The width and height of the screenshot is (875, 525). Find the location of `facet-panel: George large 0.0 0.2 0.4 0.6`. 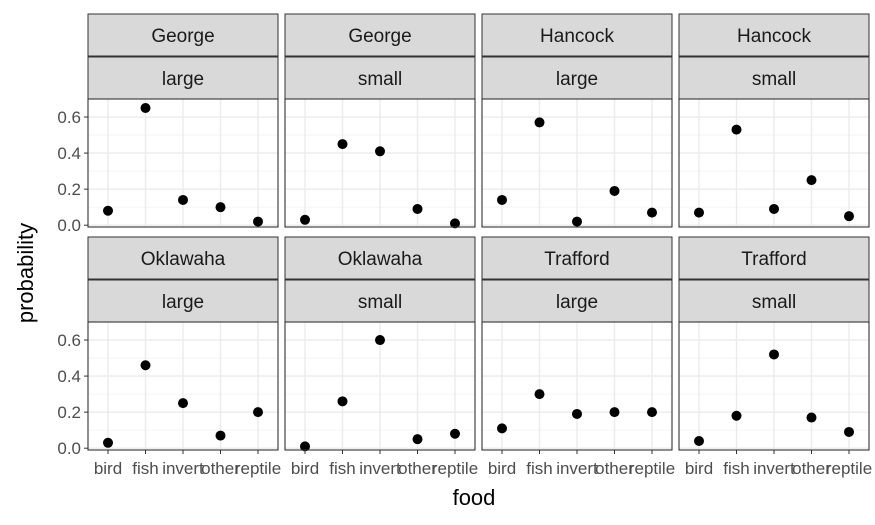

facet-panel: George large 0.0 0.2 0.4 0.6 is located at coordinates (168, 124).